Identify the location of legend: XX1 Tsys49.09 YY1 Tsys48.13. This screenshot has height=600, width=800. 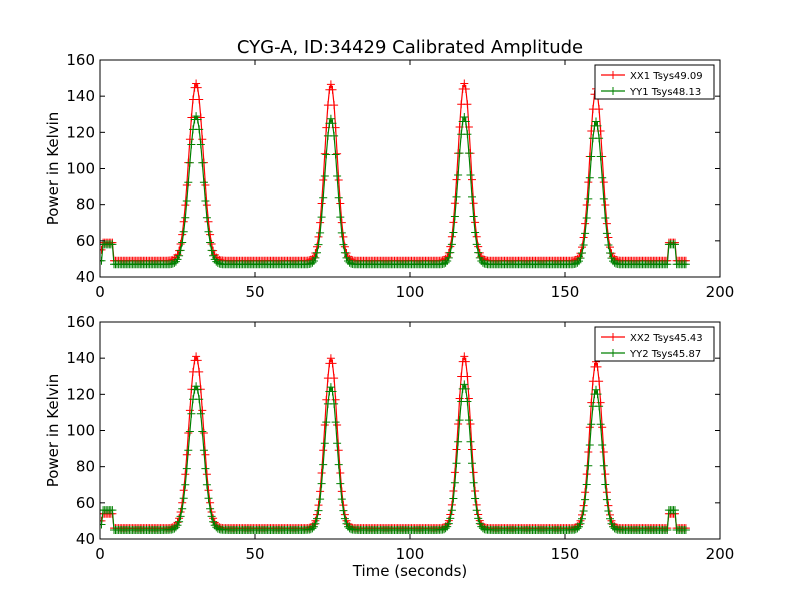
(654, 82).